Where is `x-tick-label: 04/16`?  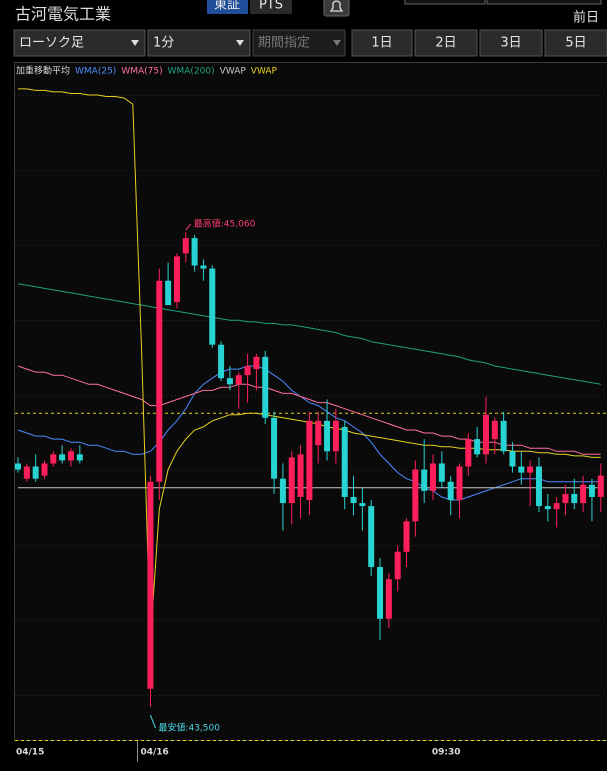 x-tick-label: 04/16 is located at coordinates (154, 753).